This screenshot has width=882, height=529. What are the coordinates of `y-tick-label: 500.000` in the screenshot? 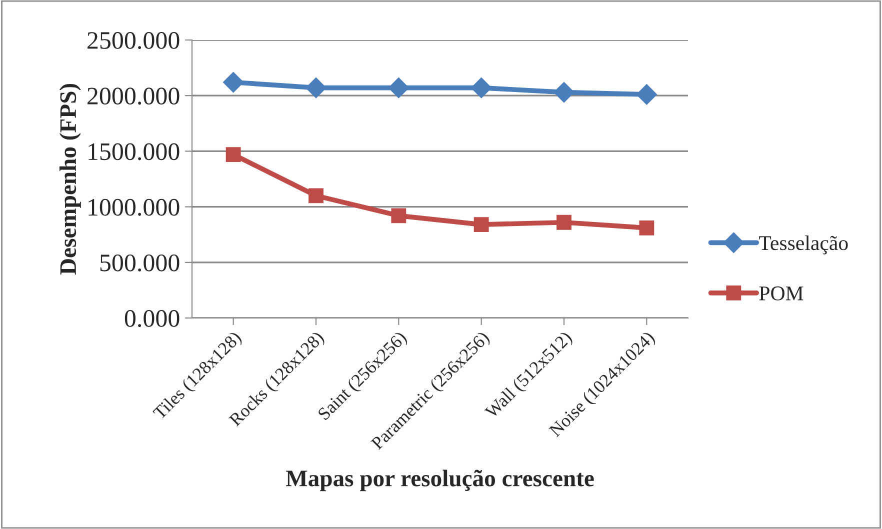 It's located at (140, 263).